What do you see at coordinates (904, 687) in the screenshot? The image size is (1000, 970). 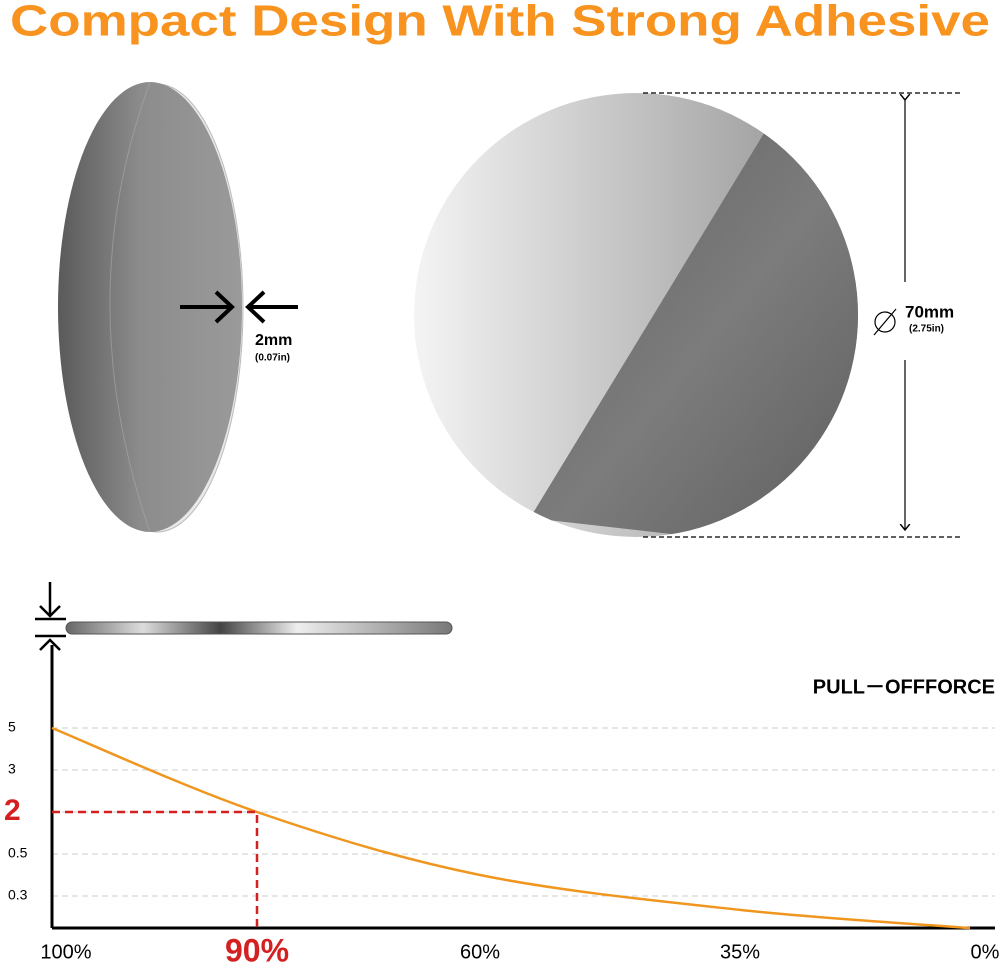 I see `chart-title: PULL－OFFFORCE` at bounding box center [904, 687].